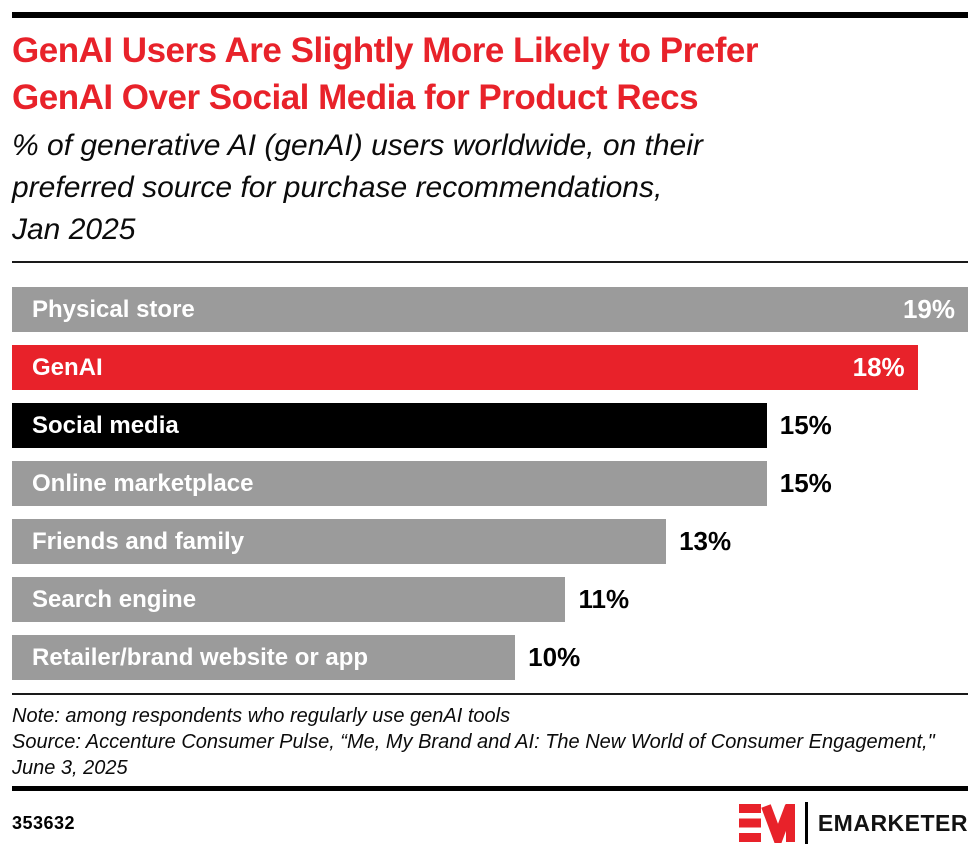 The width and height of the screenshot is (980, 856). Describe the element at coordinates (44, 822) in the screenshot. I see `chart-id: 353632` at that location.